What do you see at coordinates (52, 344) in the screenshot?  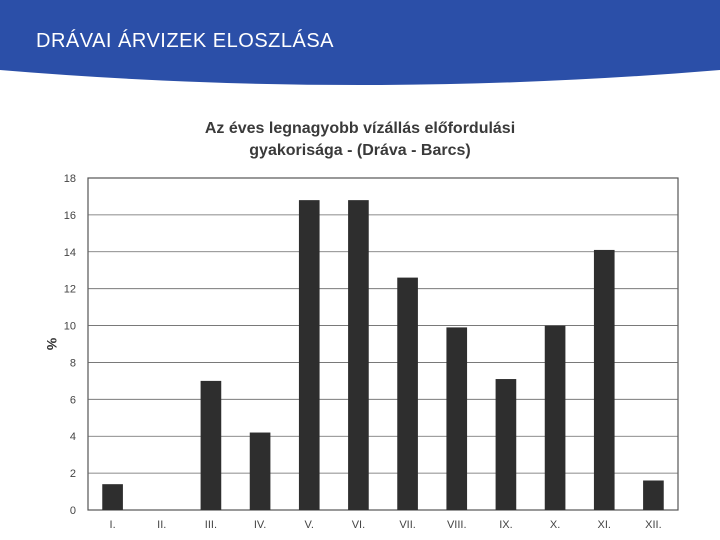 I see `y-axis-label: %` at bounding box center [52, 344].